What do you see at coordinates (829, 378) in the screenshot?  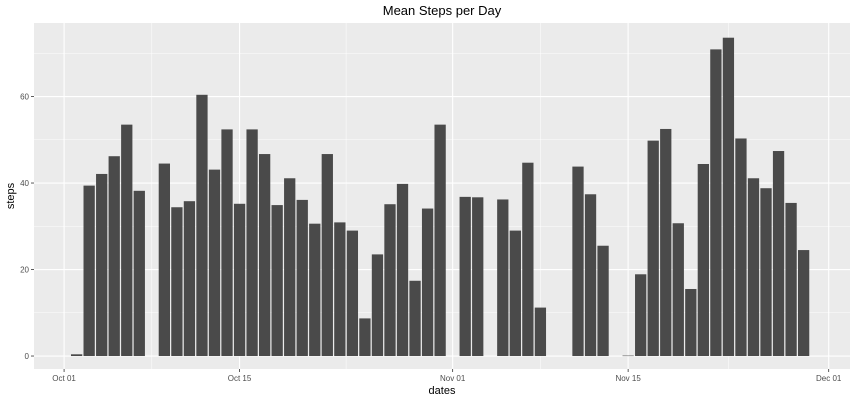 I see `x-tick-label: Dec 01` at bounding box center [829, 378].